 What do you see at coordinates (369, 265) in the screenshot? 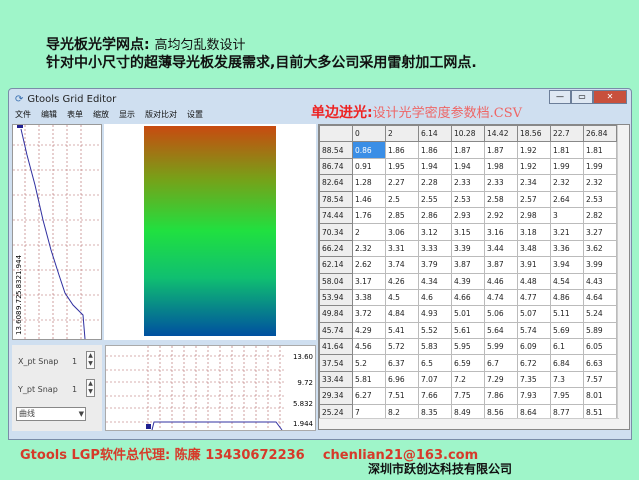
I see `table-cell: 2.62` at bounding box center [369, 265].